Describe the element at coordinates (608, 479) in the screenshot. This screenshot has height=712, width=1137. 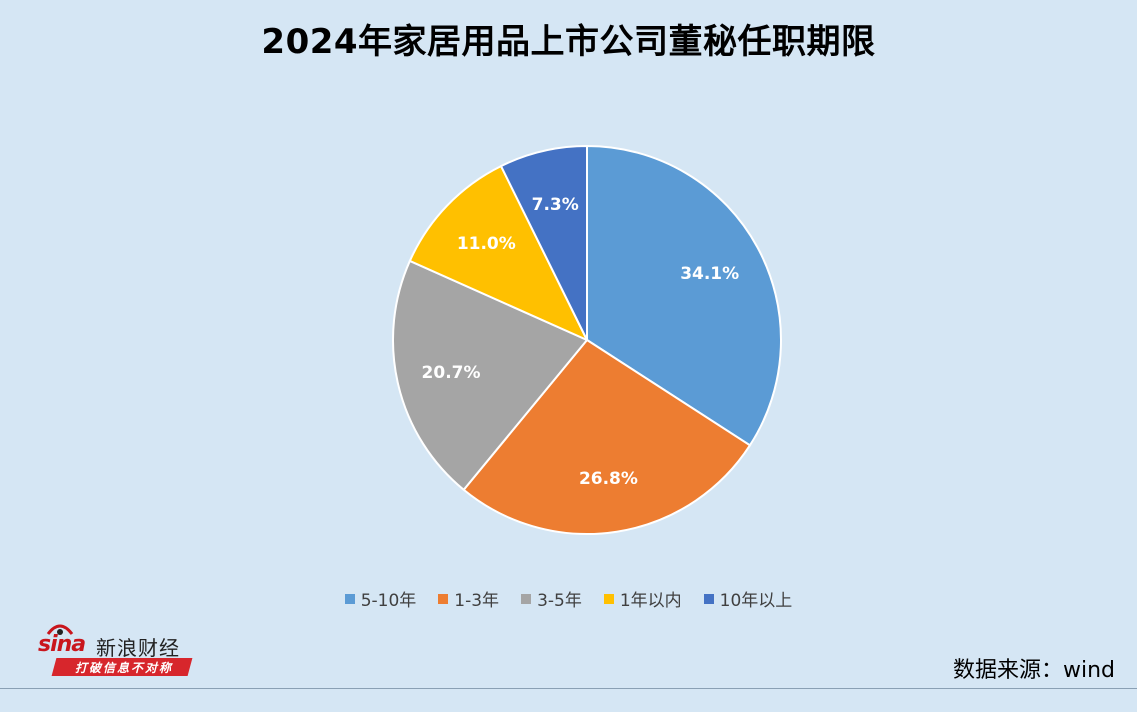
I see `slice-data-label: 26.8%` at that location.